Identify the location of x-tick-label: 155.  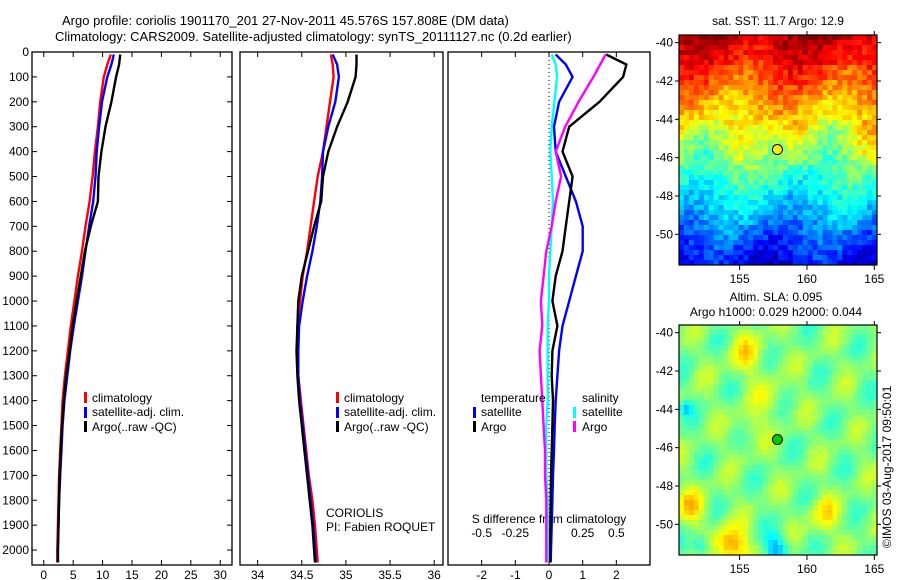
(740, 569).